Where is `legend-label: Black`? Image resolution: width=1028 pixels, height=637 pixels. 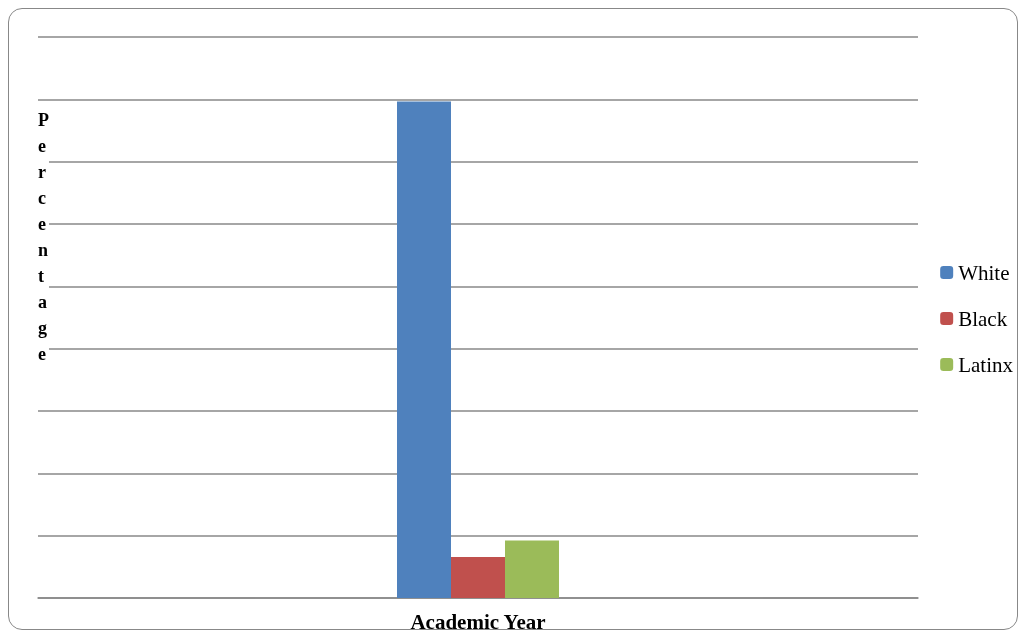
legend-label: Black is located at coordinates (983, 318).